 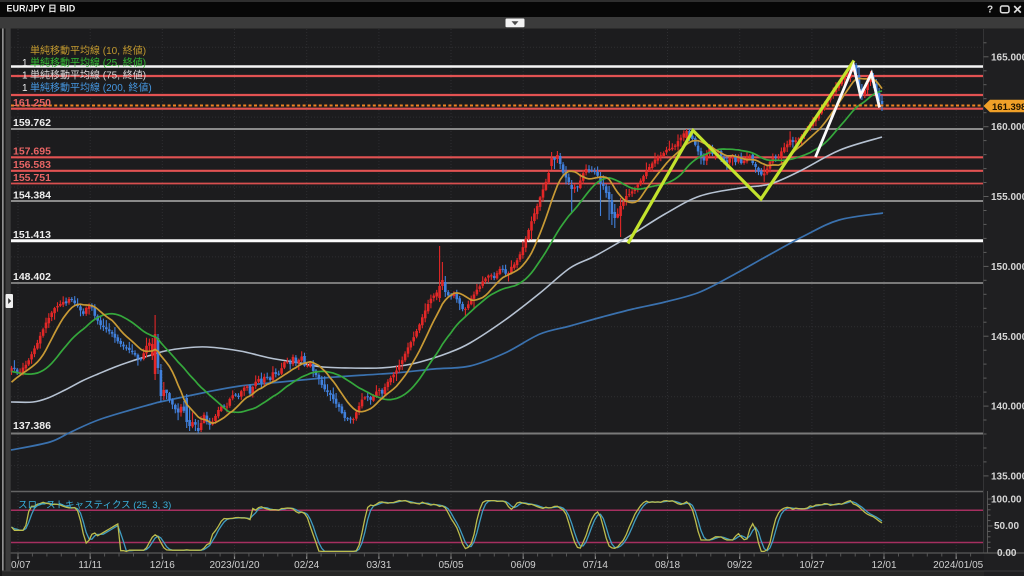 I want to click on svg-text: 単純移動平均線 (200, 終値), so click(x=91, y=87).